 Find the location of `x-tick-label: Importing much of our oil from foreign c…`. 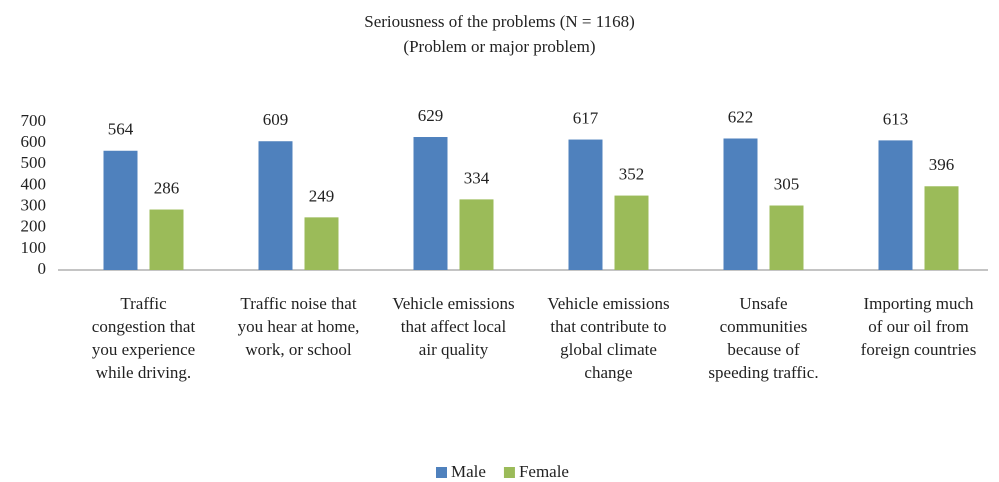

x-tick-label: Importing much of our oil from foreign c… is located at coordinates (918, 326).